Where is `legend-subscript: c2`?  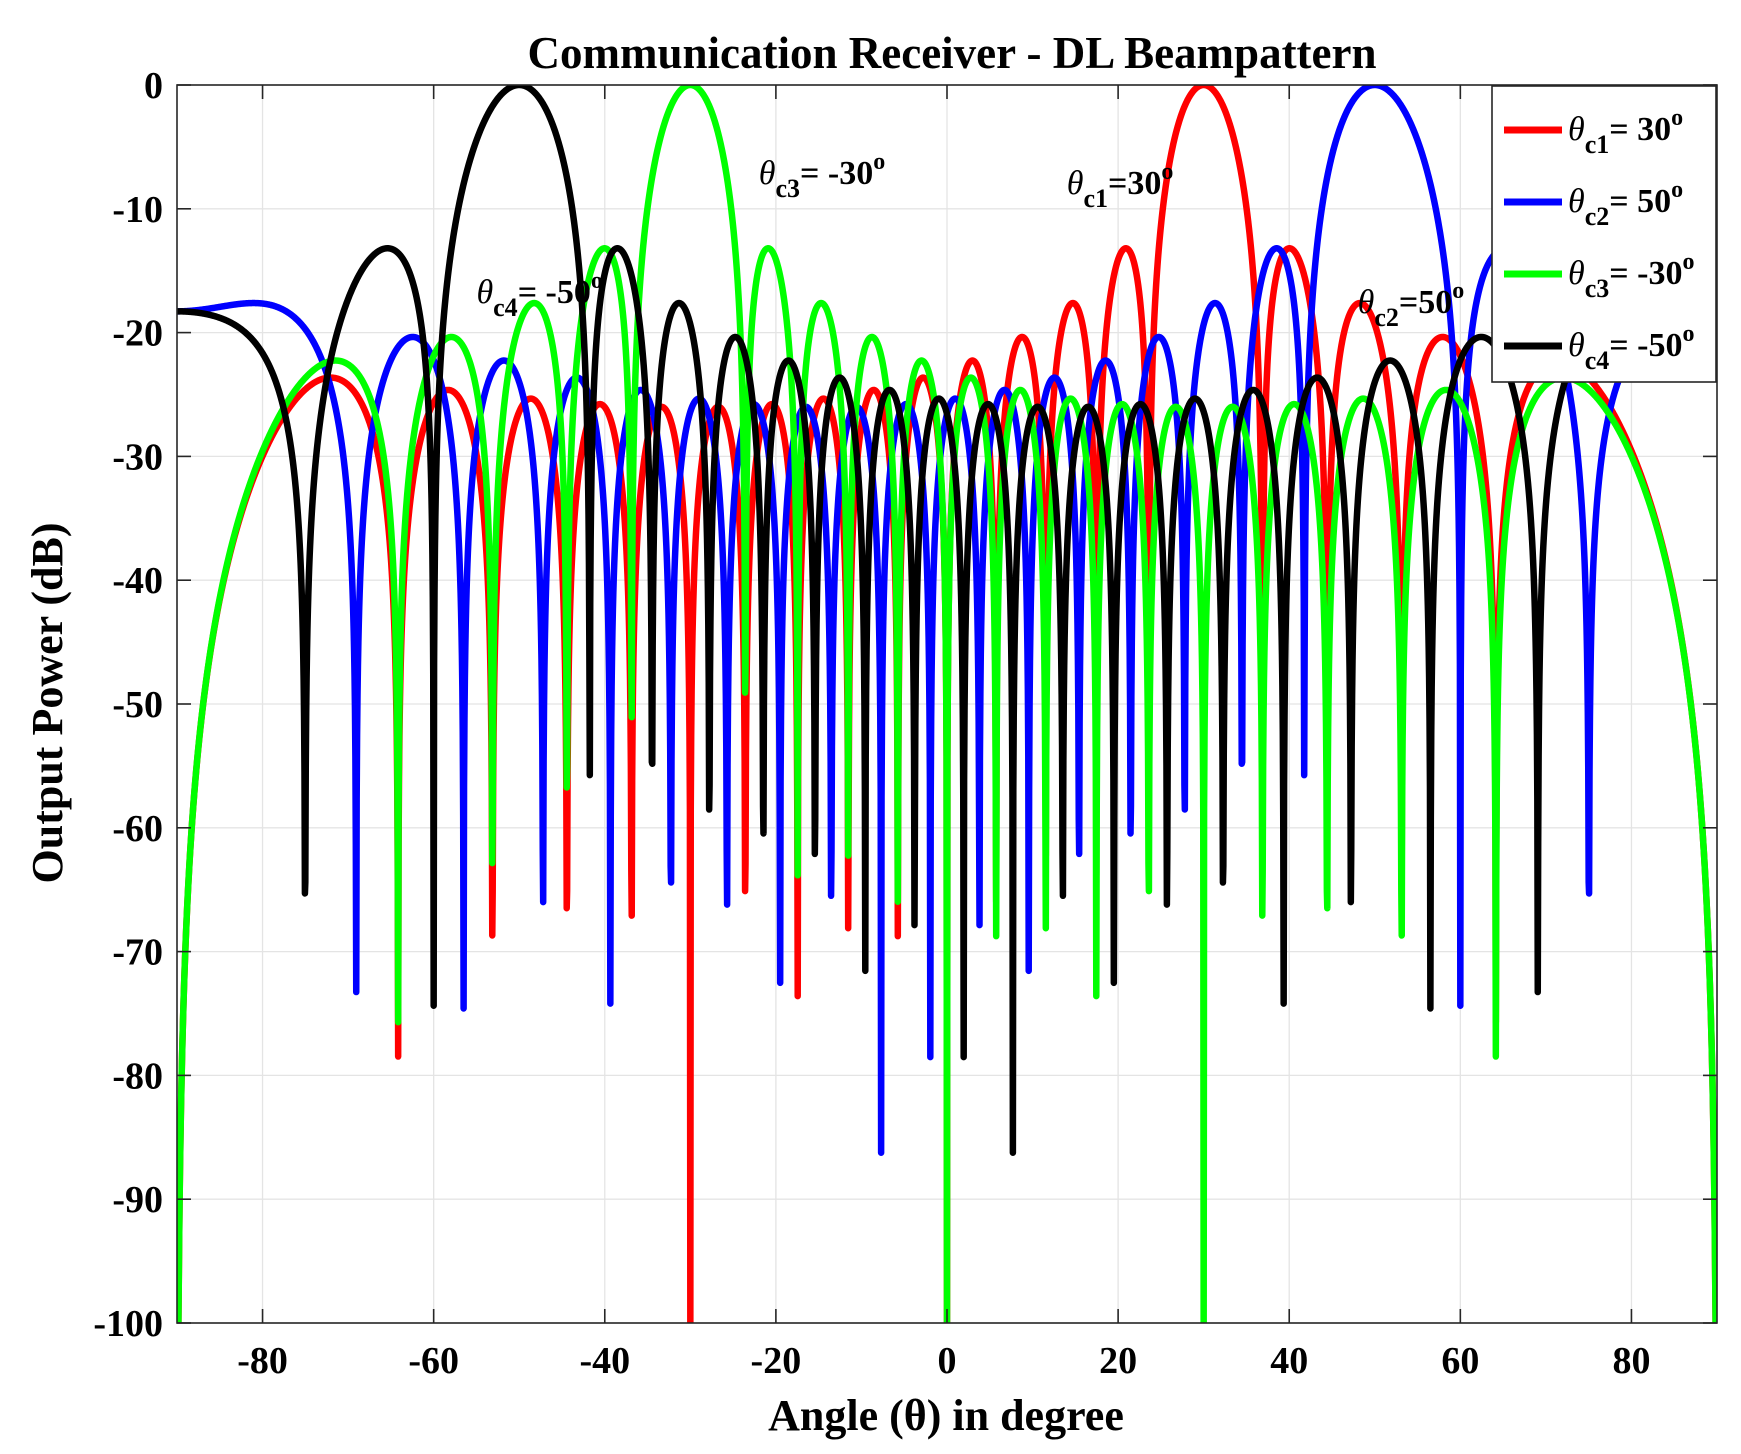
legend-subscript: c2 is located at coordinates (1597, 216).